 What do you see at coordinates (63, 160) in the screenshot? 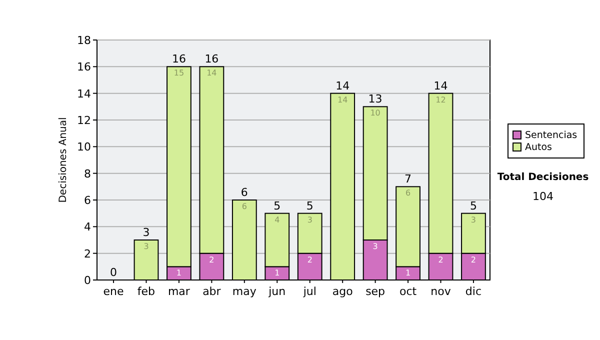
I see `y-axis-title: Decisiones Anual` at bounding box center [63, 160].